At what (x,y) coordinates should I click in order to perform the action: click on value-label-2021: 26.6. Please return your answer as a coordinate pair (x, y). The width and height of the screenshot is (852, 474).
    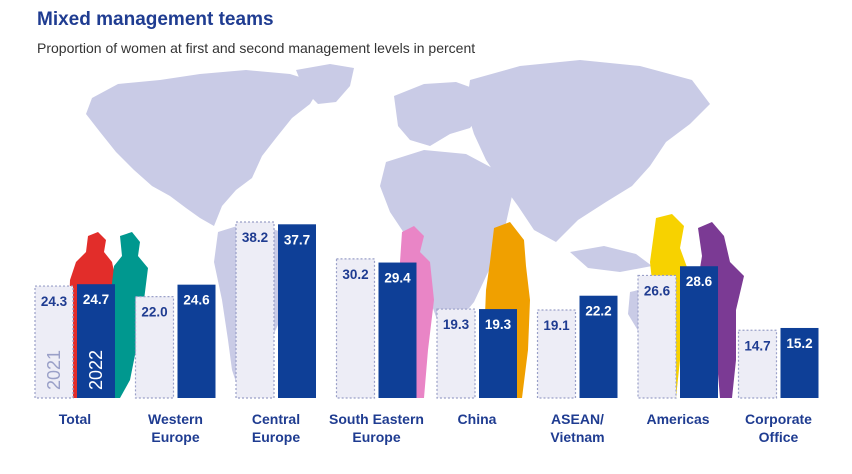
    Looking at the image, I should click on (657, 290).